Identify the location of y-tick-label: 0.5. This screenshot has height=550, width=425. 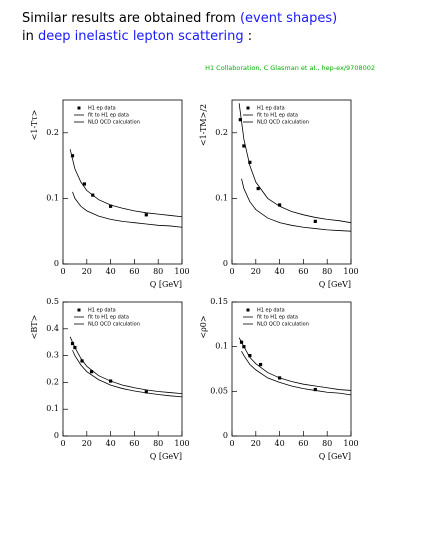
(52, 301).